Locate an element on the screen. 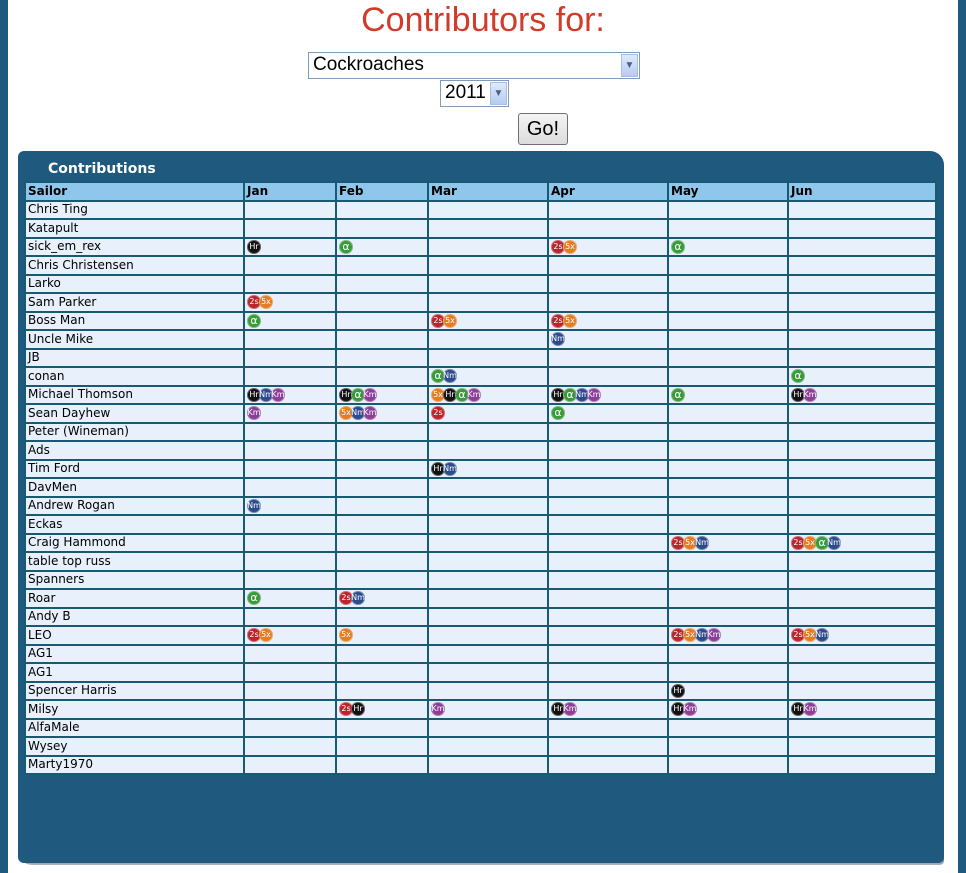 Image resolution: width=966 pixels, height=873 pixels. header-jan: Jan is located at coordinates (290, 191).